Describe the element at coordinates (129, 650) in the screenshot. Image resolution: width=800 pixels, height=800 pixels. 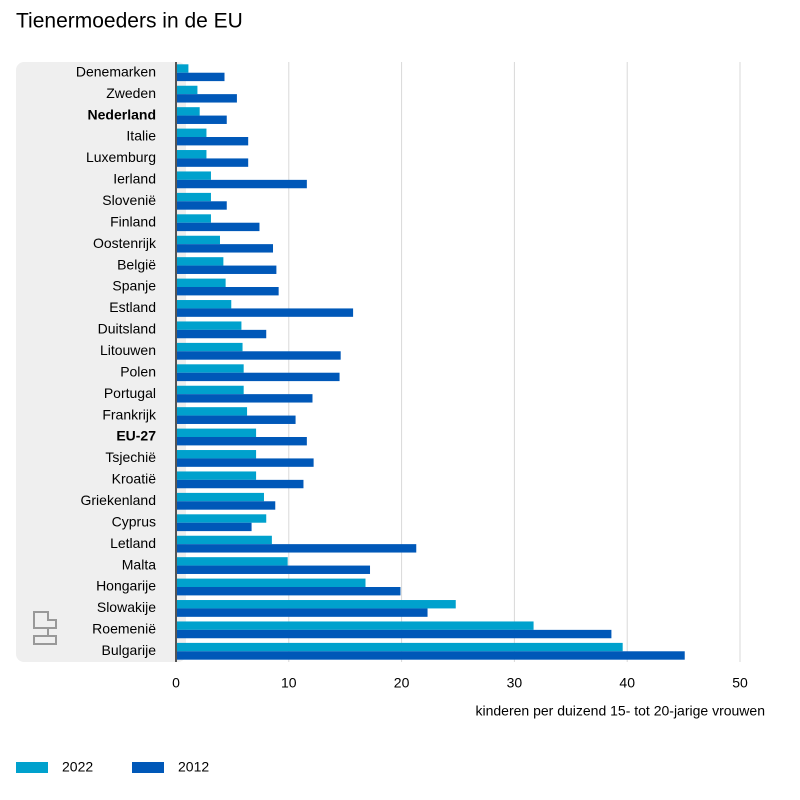
I see `y-tick-label: Bulgarije` at that location.